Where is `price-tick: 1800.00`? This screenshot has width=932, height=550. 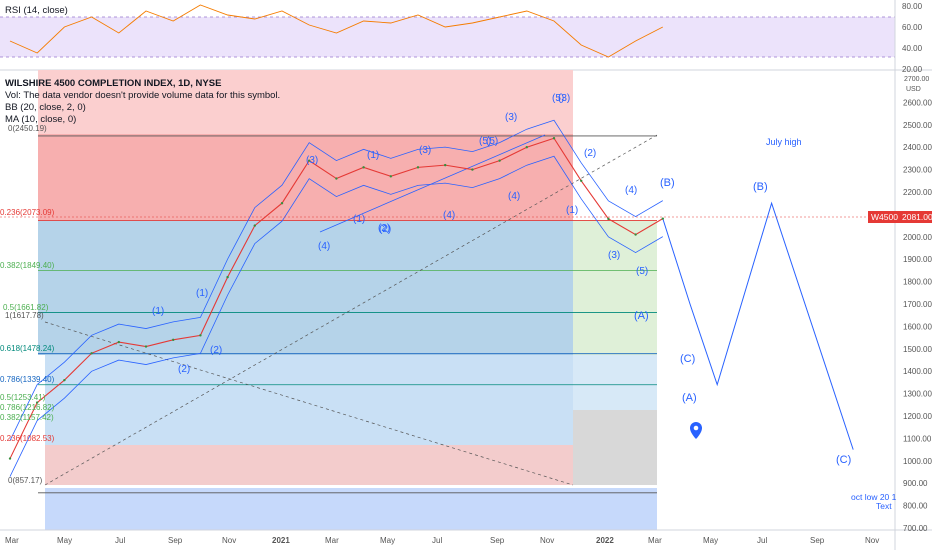 price-tick: 1800.00 is located at coordinates (917, 282).